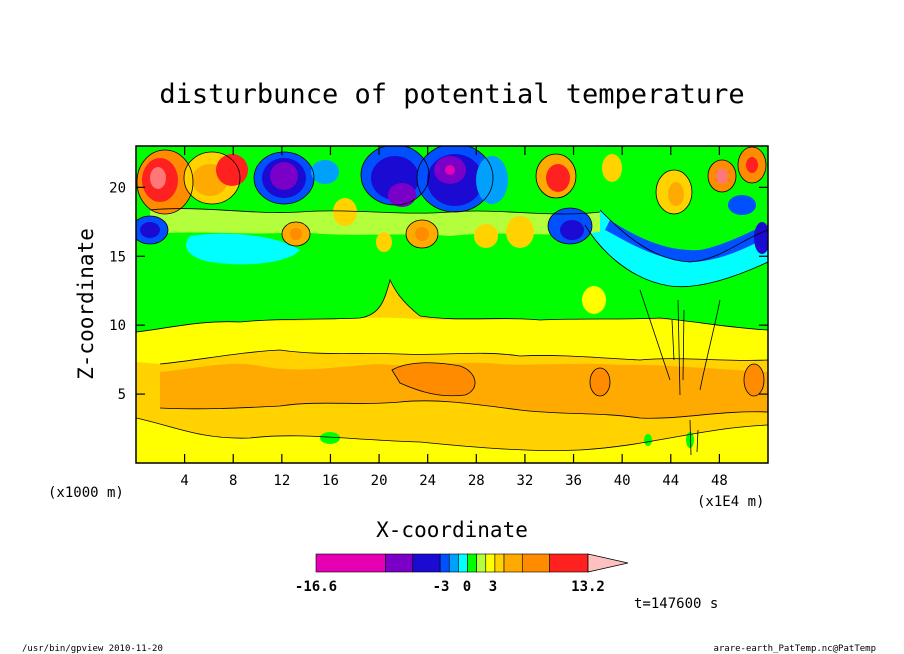  I want to click on x-tick-label: 28, so click(476, 481).